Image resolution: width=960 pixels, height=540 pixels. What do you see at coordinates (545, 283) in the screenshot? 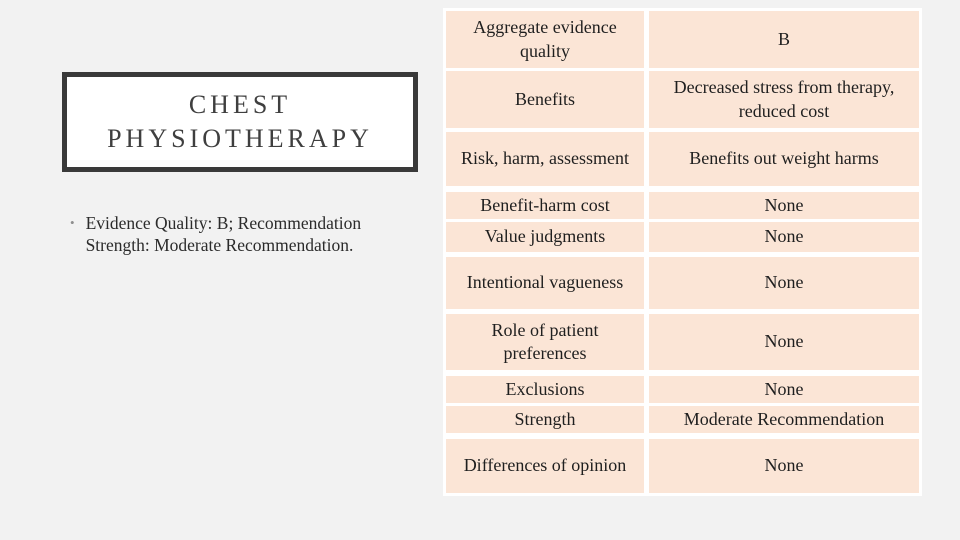
I see `row-label-cell: Intentional vagueness` at bounding box center [545, 283].